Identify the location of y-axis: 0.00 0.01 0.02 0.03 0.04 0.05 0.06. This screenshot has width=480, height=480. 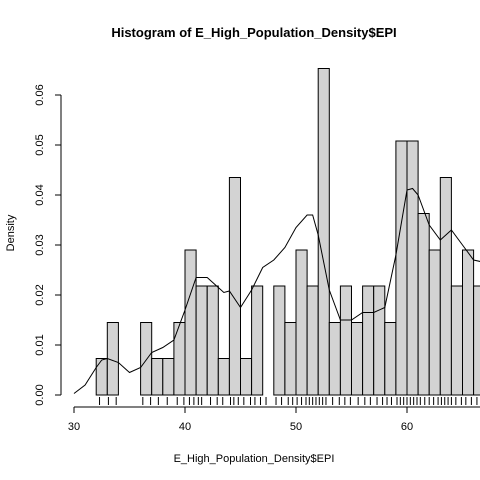
(48, 245).